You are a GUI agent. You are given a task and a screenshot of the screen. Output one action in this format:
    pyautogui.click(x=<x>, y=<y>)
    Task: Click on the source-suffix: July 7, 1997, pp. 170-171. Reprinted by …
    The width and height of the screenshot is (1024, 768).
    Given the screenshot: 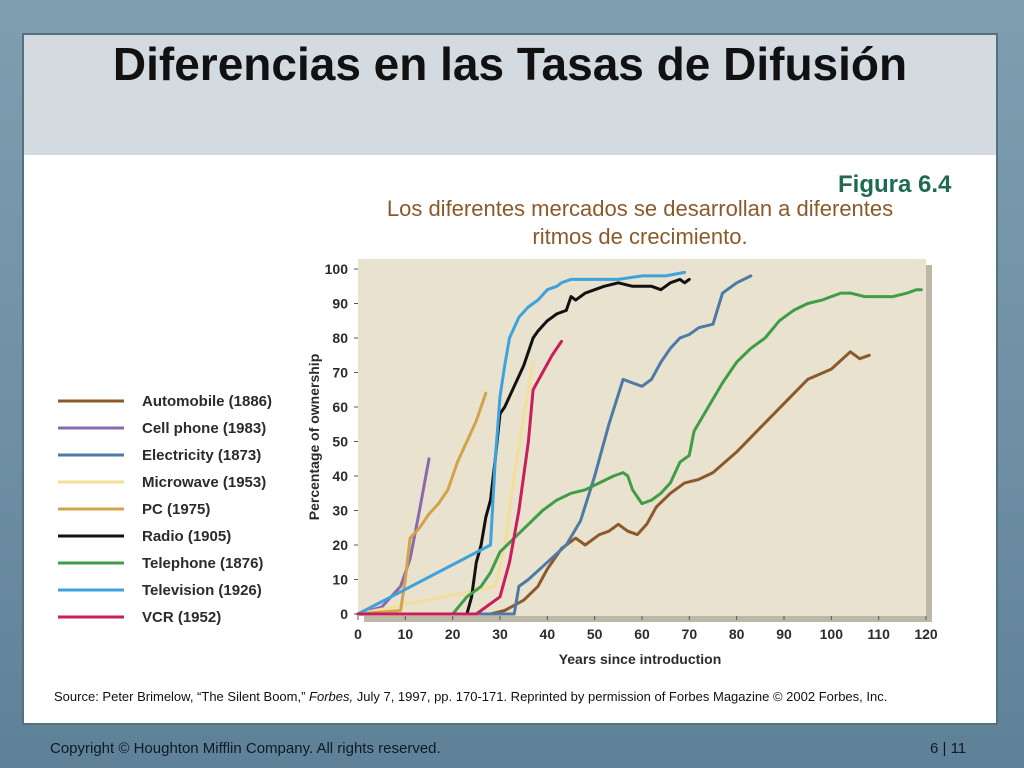 What is the action you would take?
    pyautogui.click(x=620, y=696)
    